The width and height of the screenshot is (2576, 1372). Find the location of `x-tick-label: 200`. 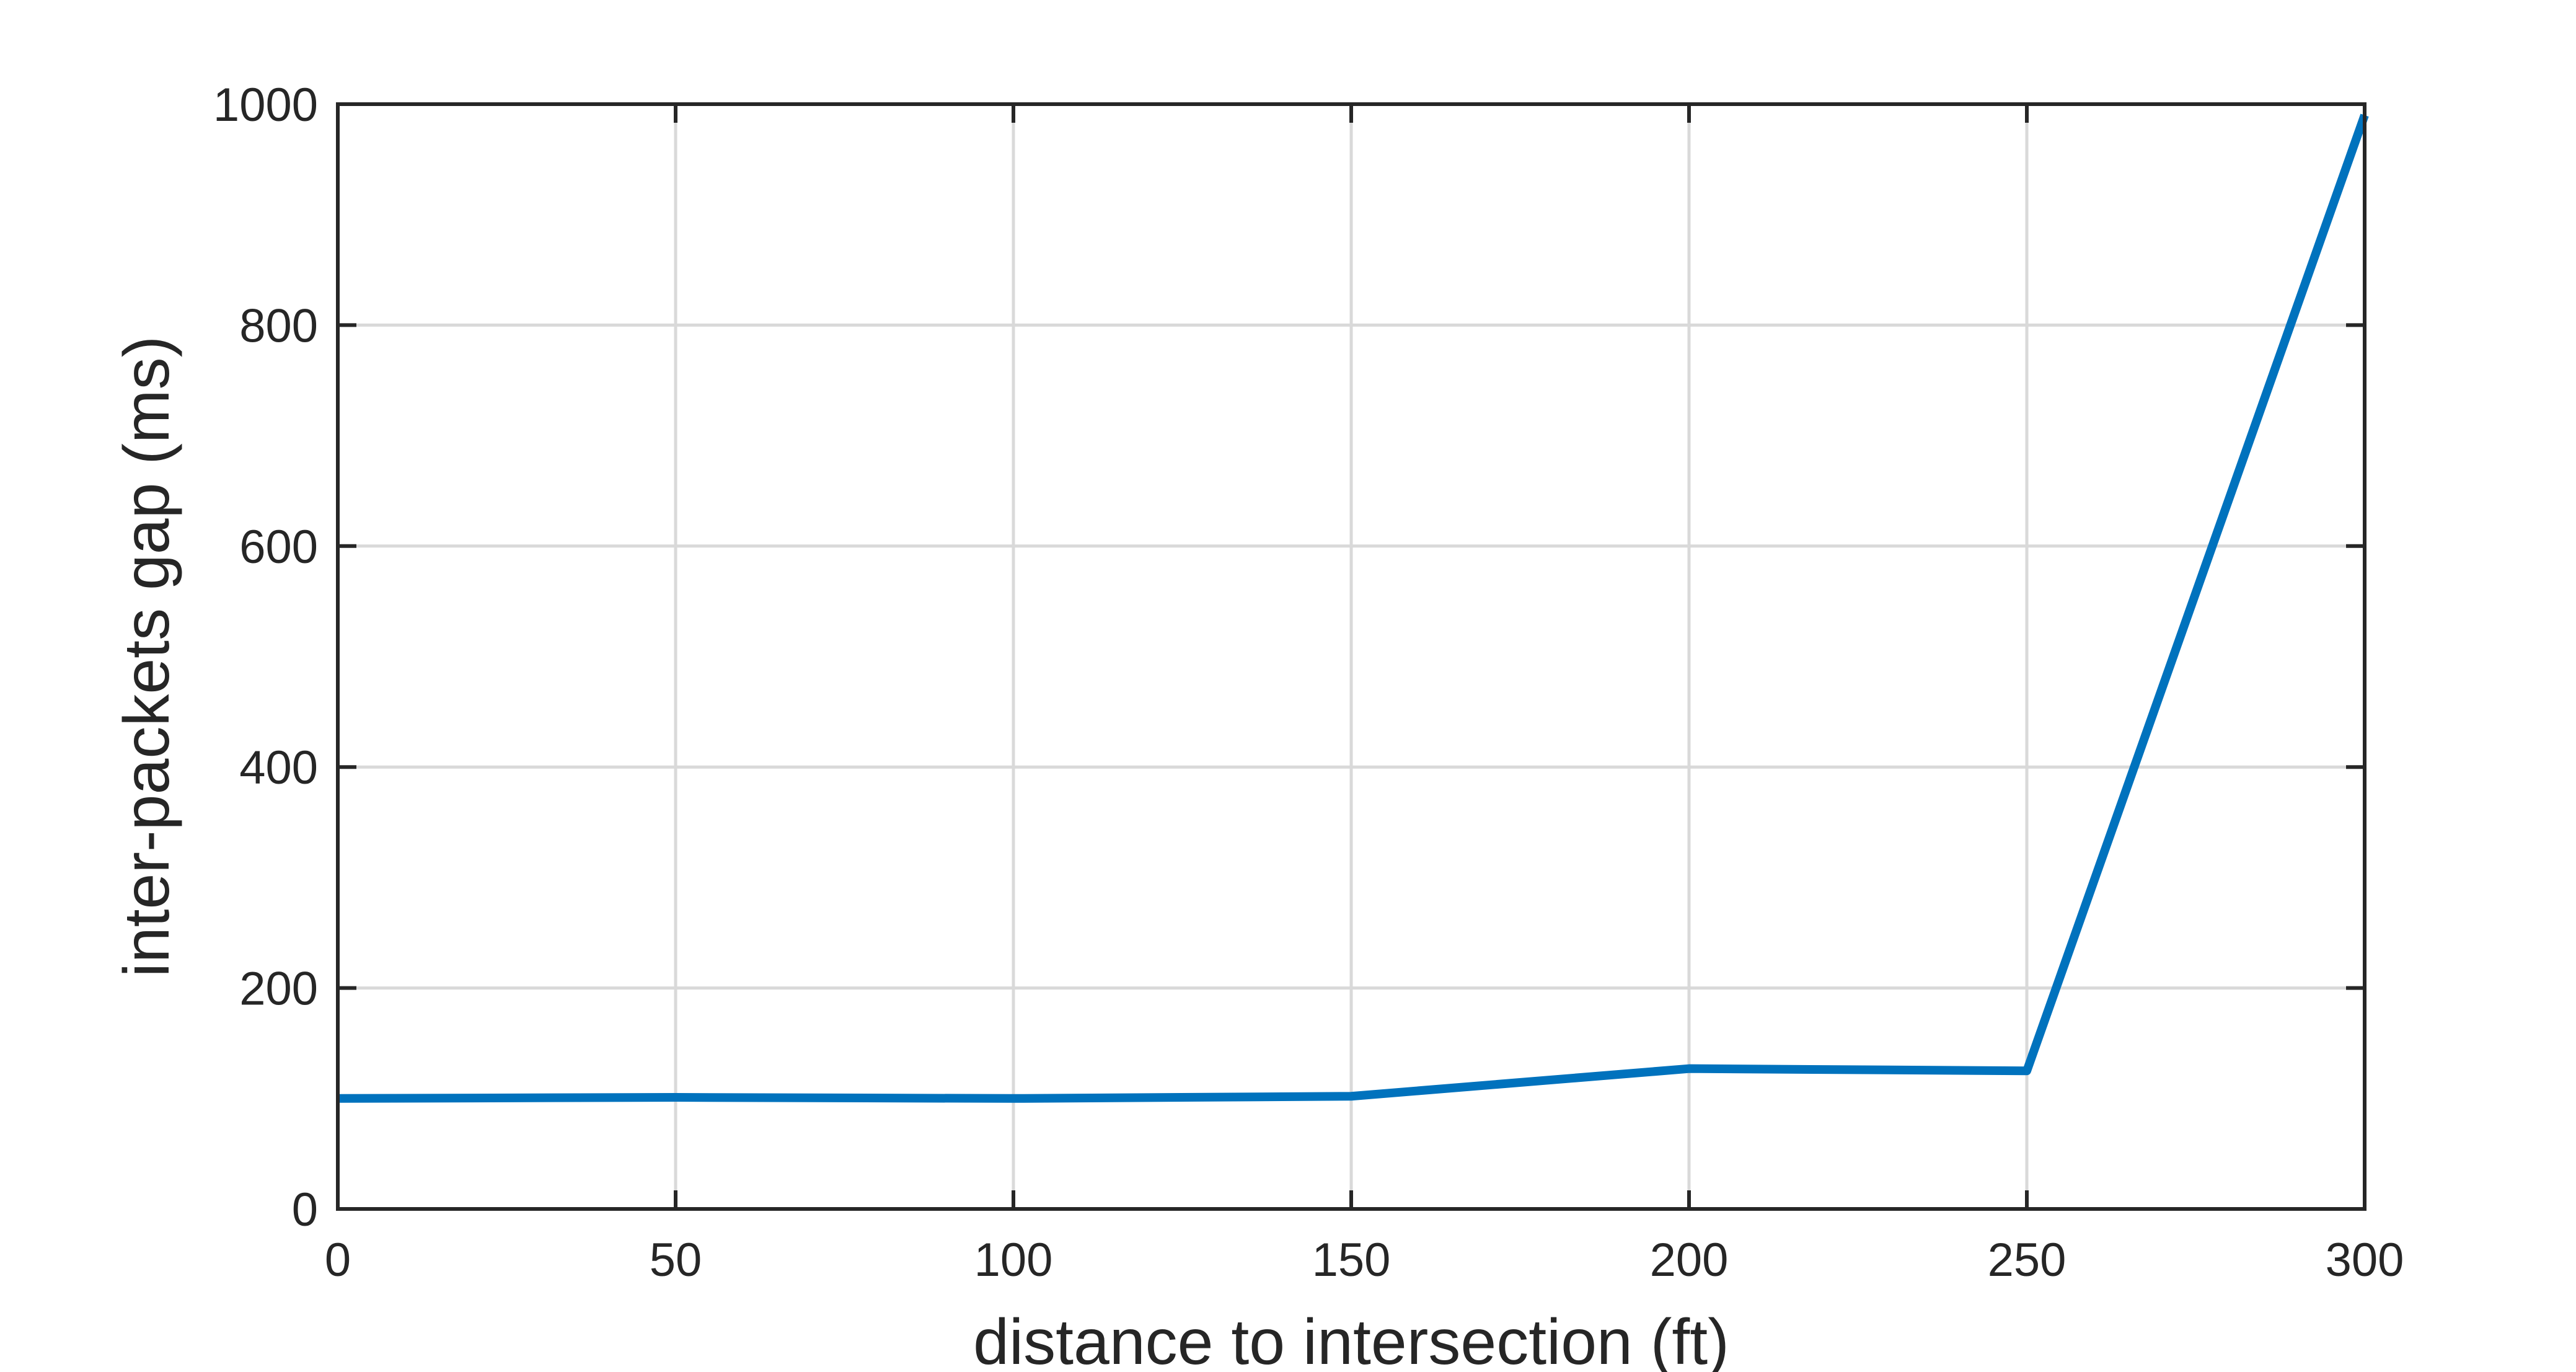

x-tick-label: 200 is located at coordinates (1689, 1260).